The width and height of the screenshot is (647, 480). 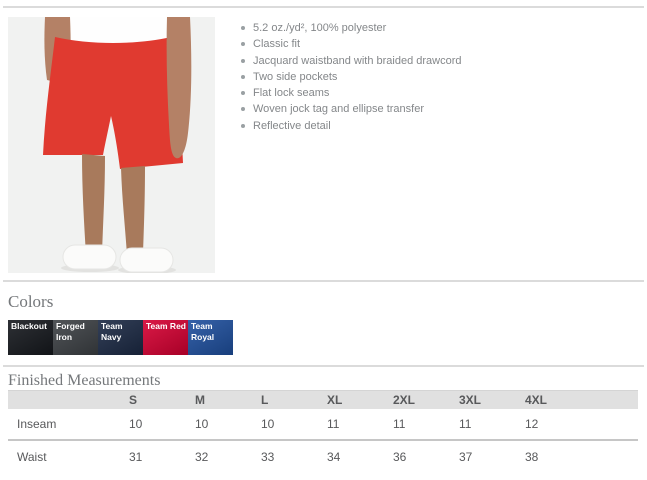 What do you see at coordinates (179, 88) in the screenshot?
I see `right-arm-shape` at bounding box center [179, 88].